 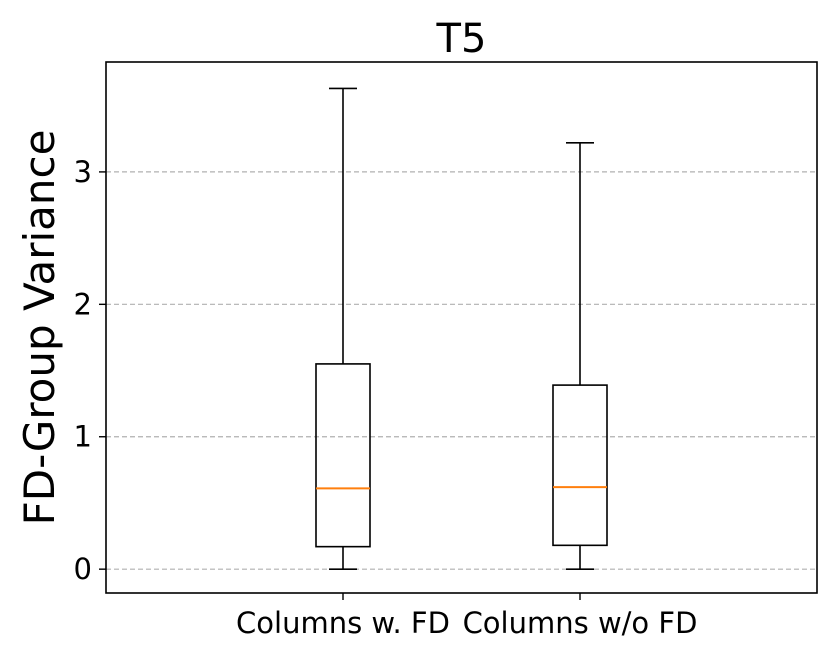 What do you see at coordinates (461, 39) in the screenshot?
I see `chart-title: T5` at bounding box center [461, 39].